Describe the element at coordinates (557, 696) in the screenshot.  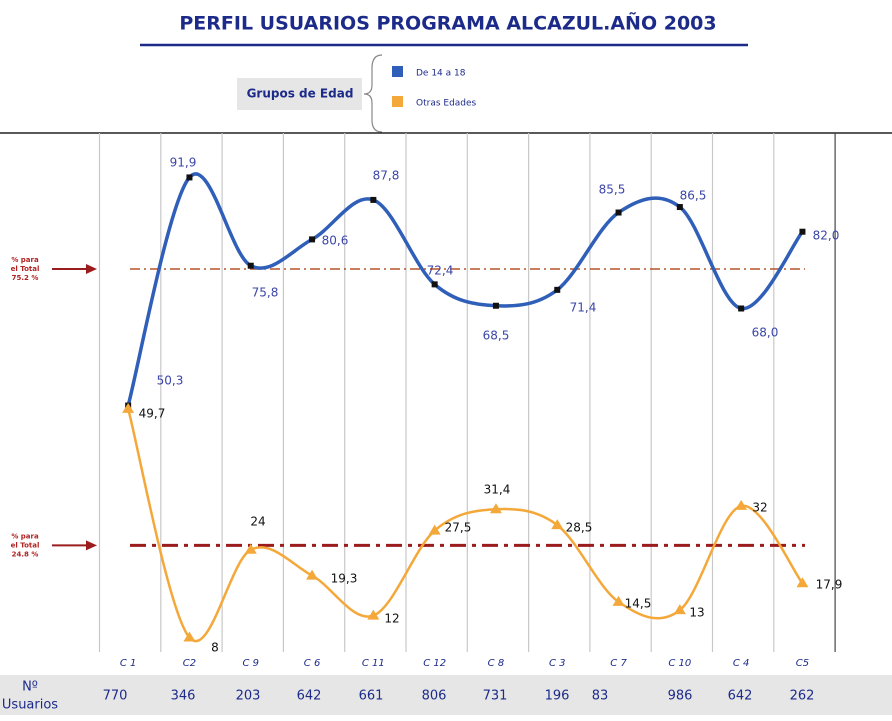
I see `users-value: 196` at that location.